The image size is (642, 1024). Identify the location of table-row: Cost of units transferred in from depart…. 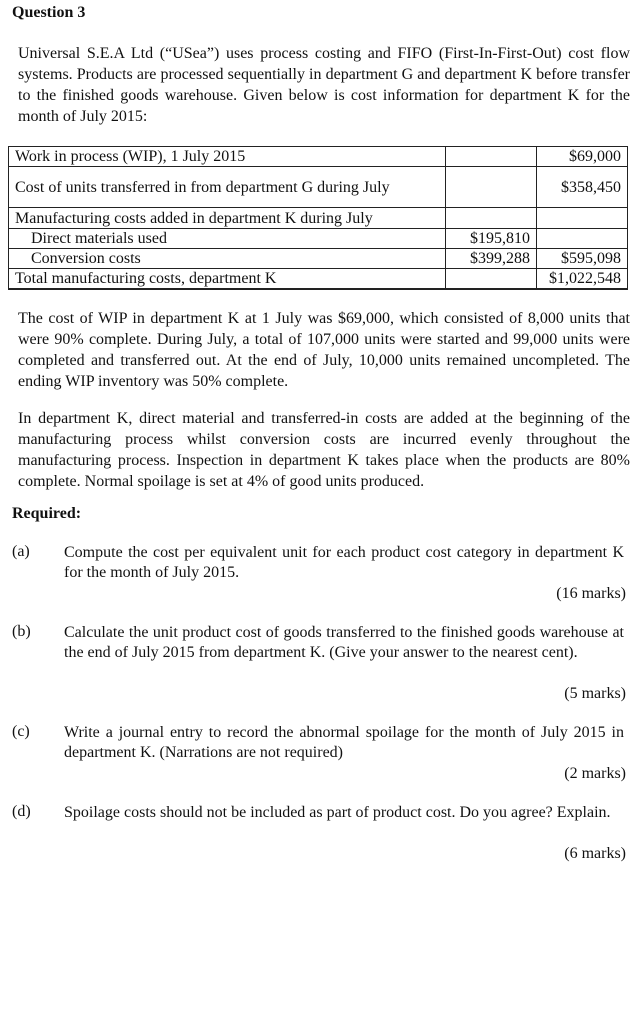
(318, 187).